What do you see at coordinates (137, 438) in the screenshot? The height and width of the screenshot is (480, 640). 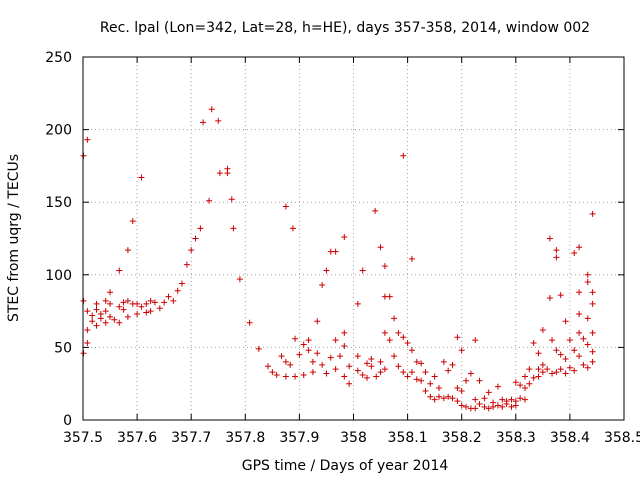 I see `x-tick-label: 357.6` at bounding box center [137, 438].